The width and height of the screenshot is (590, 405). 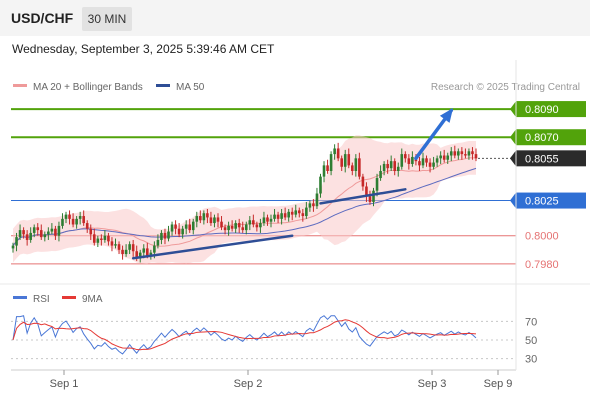 I want to click on rsi-panel: 70 50 30, so click(x=274, y=340).